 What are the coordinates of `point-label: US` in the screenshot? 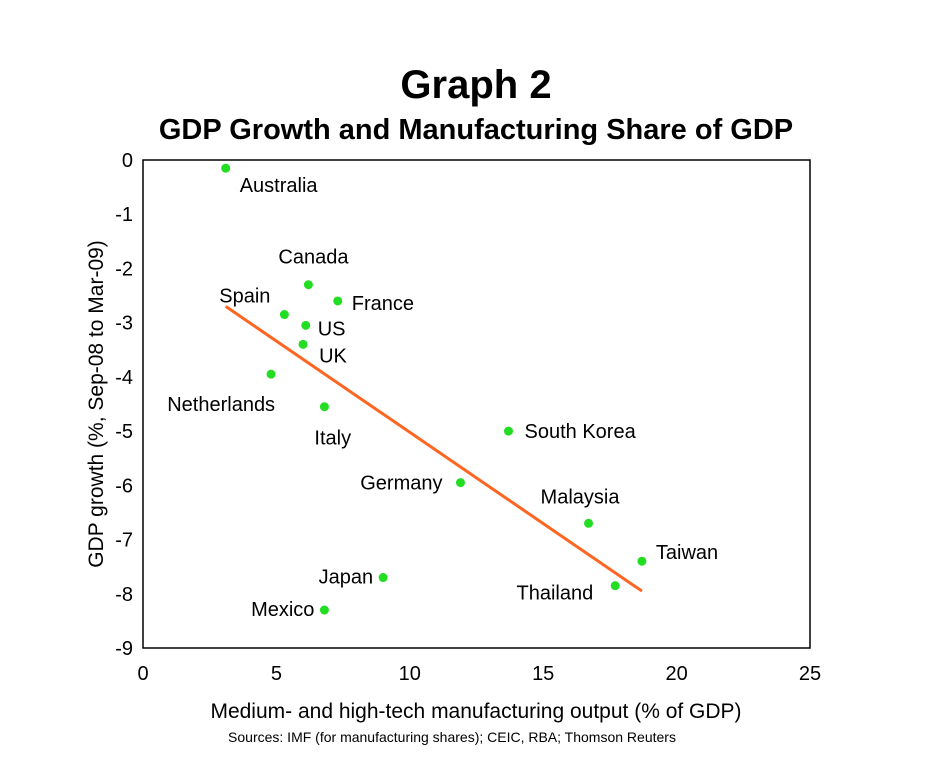 It's located at (332, 329).